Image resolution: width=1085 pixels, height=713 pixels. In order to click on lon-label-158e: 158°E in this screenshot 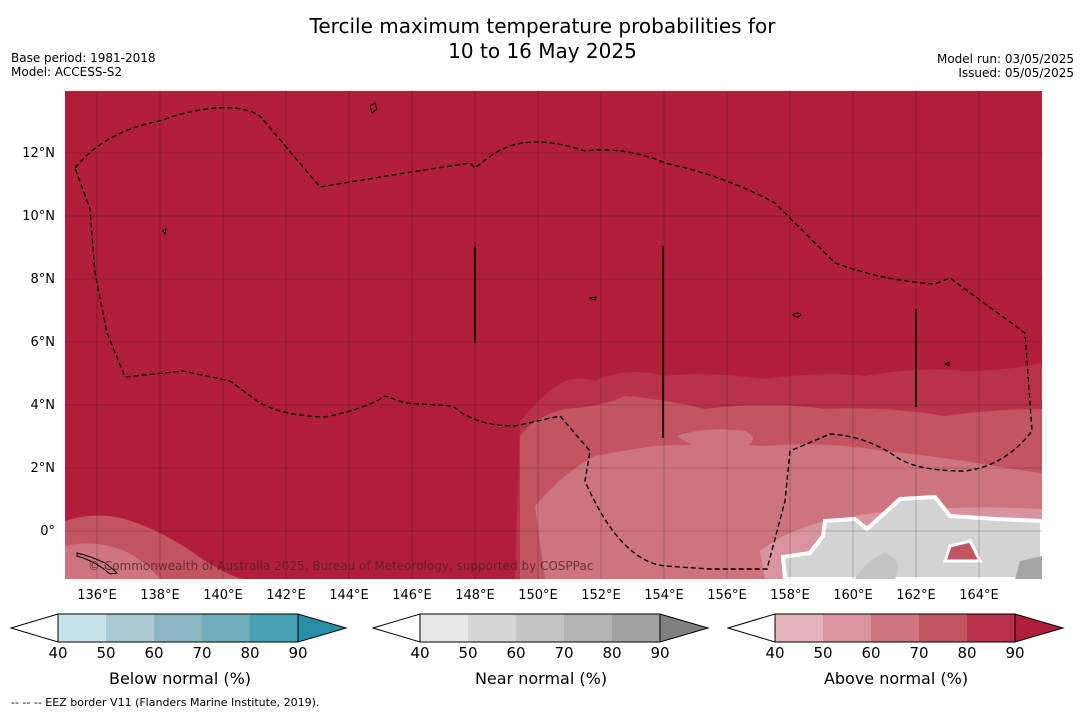, I will do `click(790, 595)`.